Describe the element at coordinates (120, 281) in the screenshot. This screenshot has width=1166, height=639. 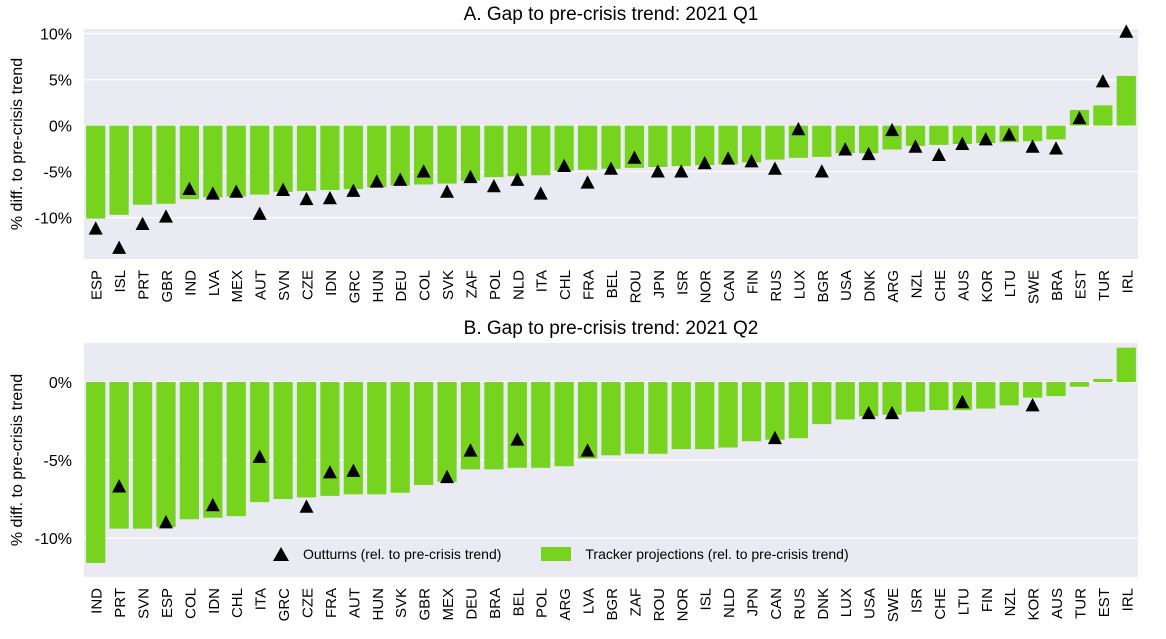
I see `x-tick-label-isl: ISL` at that location.